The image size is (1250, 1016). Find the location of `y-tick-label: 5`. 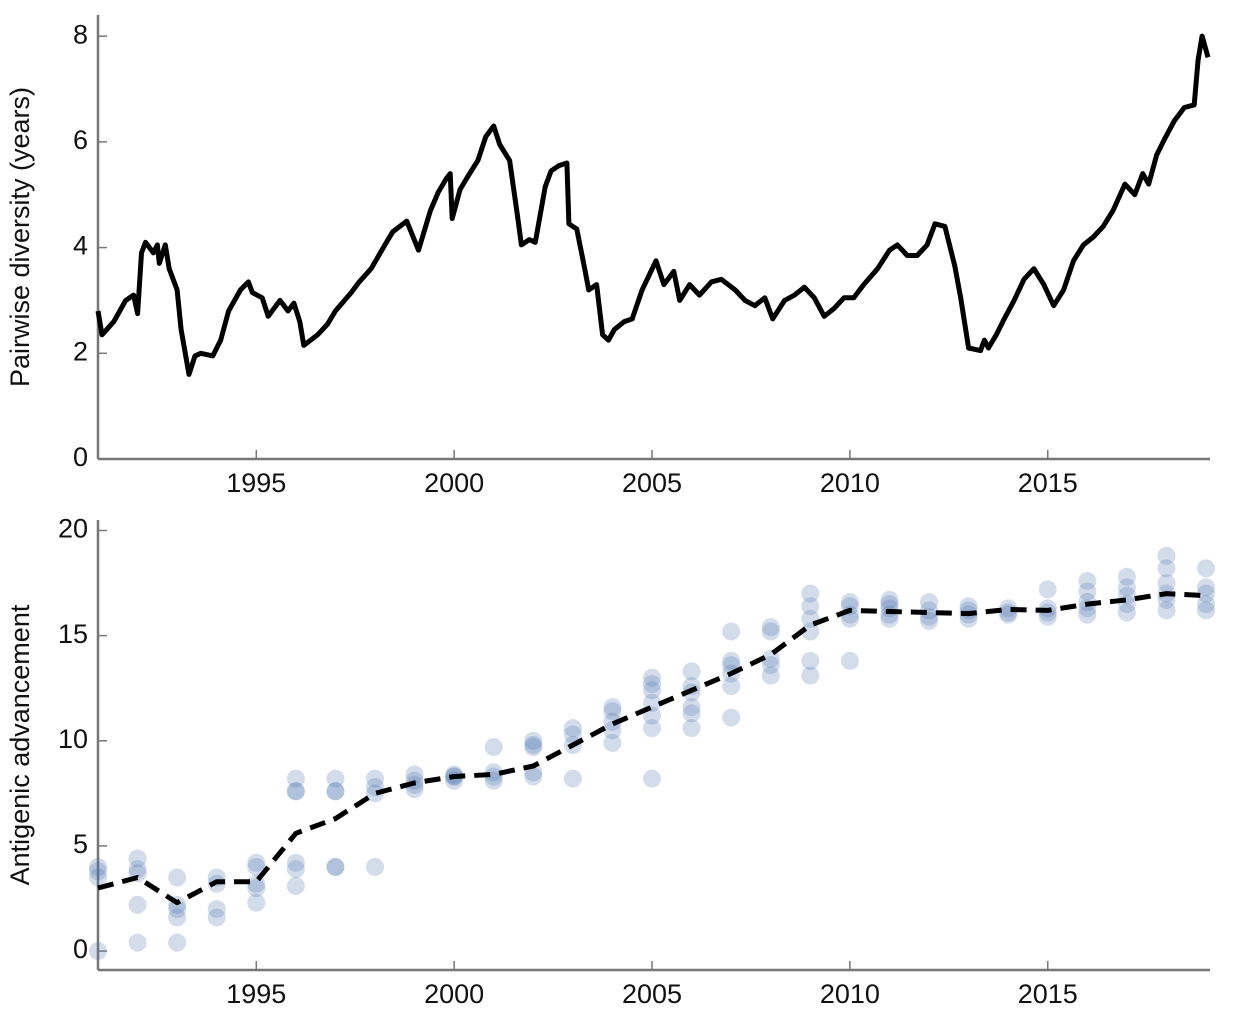

y-tick-label: 5 is located at coordinates (80, 844).